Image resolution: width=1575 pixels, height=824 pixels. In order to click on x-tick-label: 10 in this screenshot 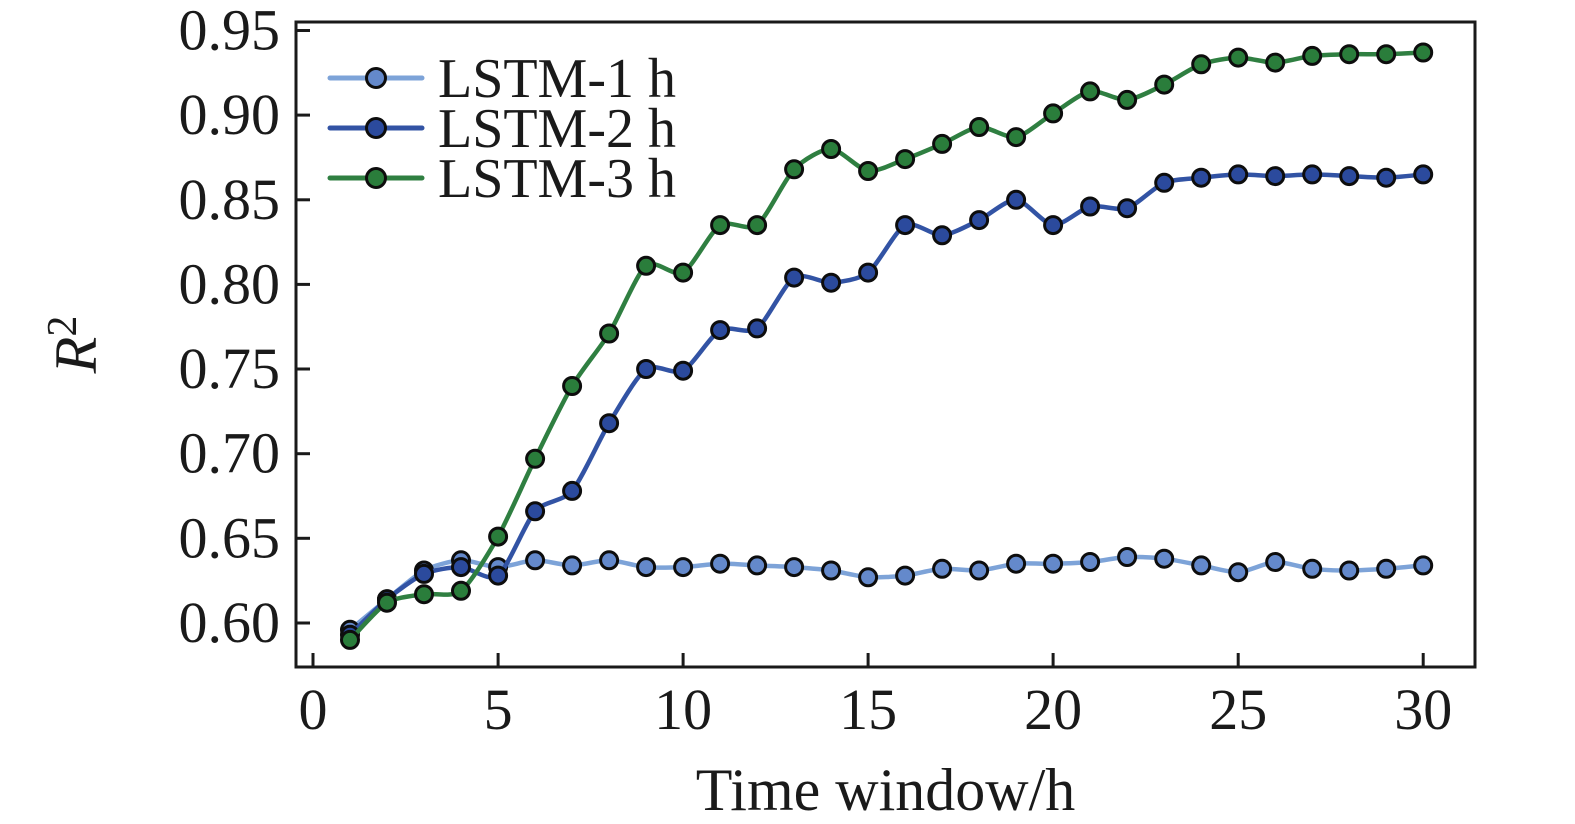, I will do `click(683, 709)`.